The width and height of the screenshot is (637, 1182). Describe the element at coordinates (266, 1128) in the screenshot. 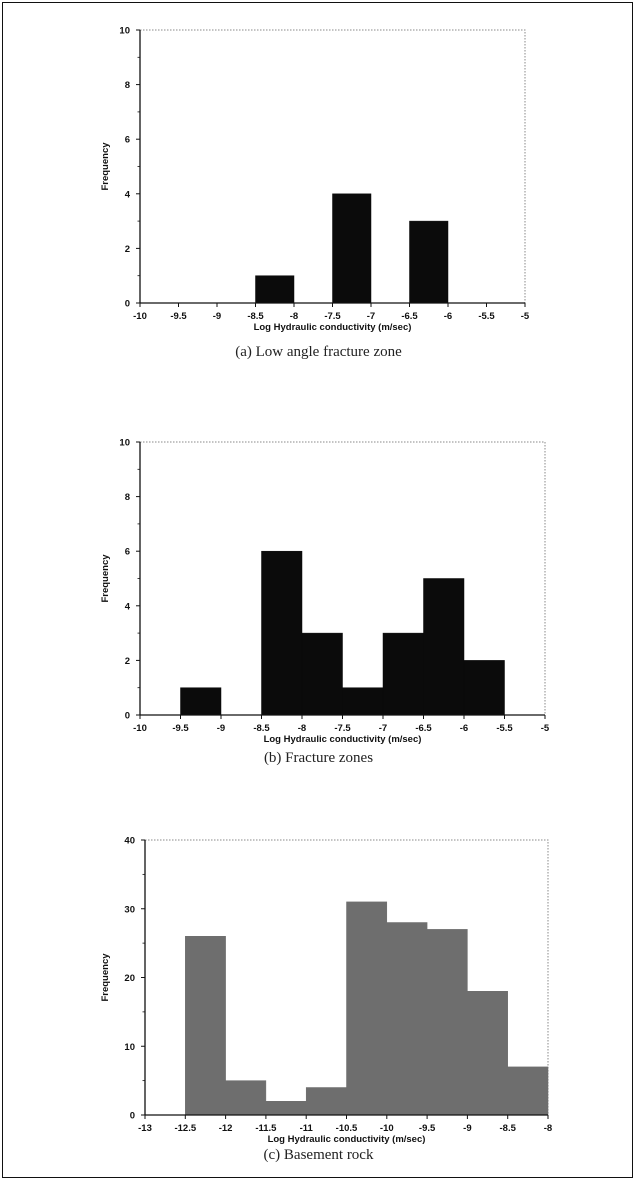

I see `x-tick-label: -11.5` at that location.